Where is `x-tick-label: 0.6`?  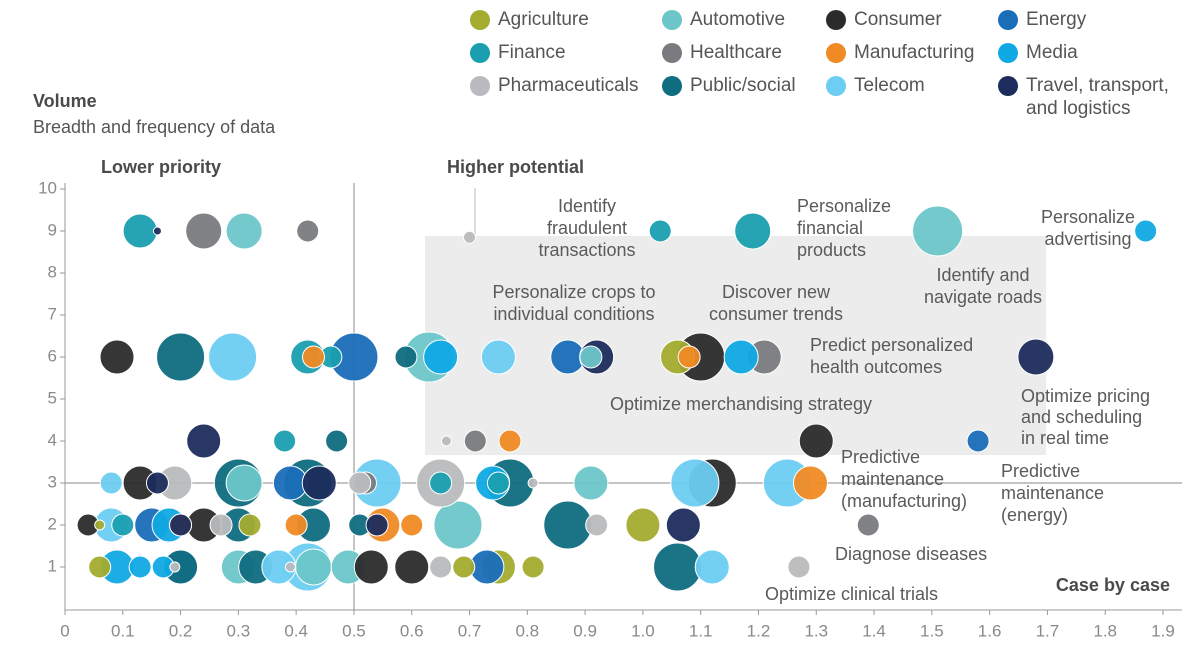
x-tick-label: 0.6 is located at coordinates (412, 630).